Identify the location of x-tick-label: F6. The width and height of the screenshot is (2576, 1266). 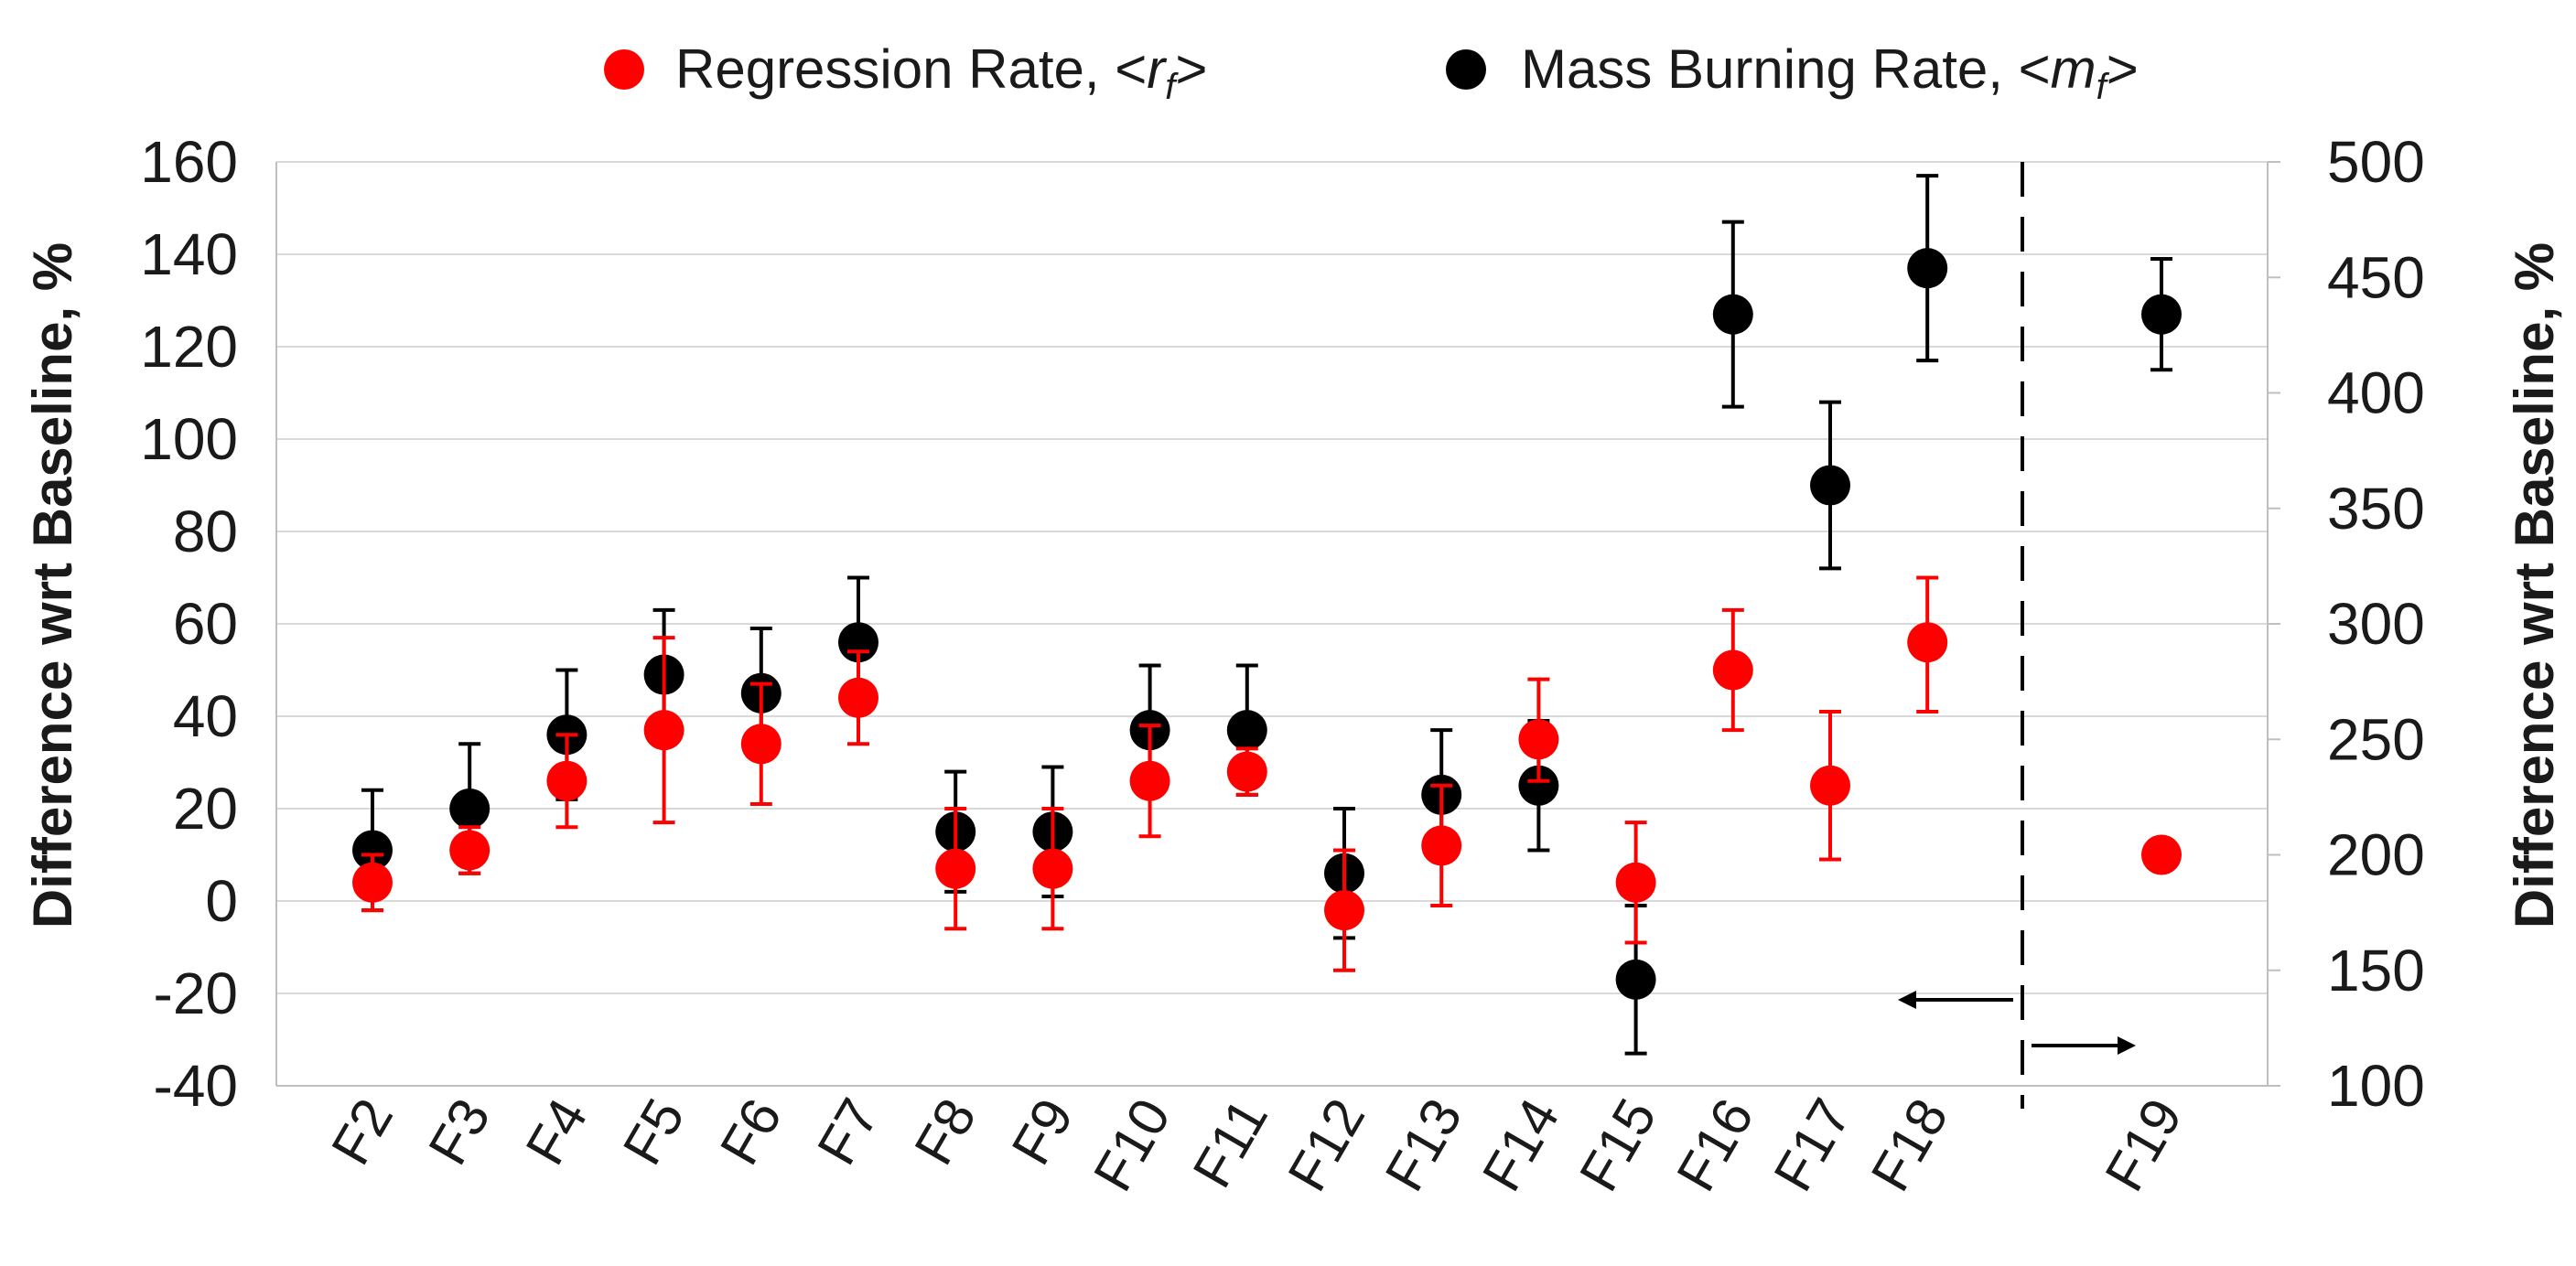
(750, 1132).